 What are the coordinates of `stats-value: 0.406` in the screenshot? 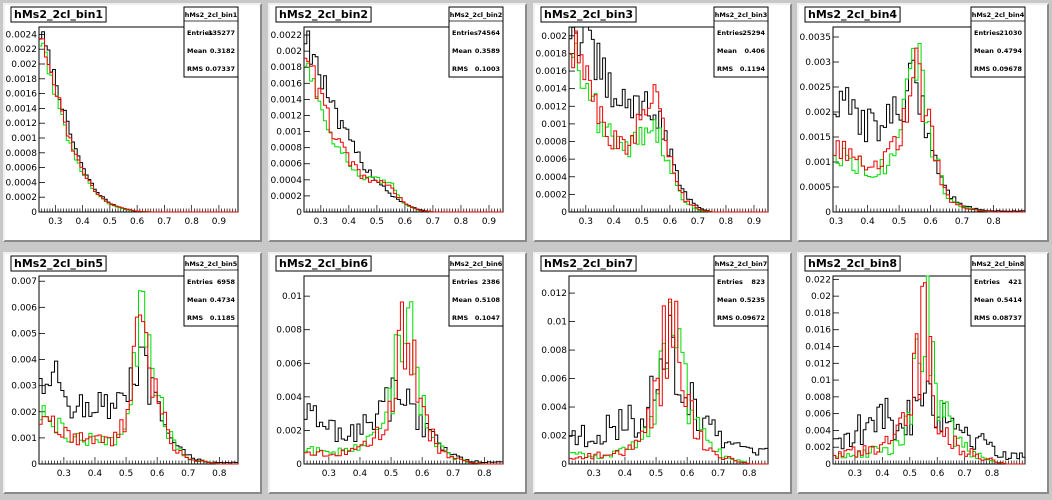 It's located at (754, 51).